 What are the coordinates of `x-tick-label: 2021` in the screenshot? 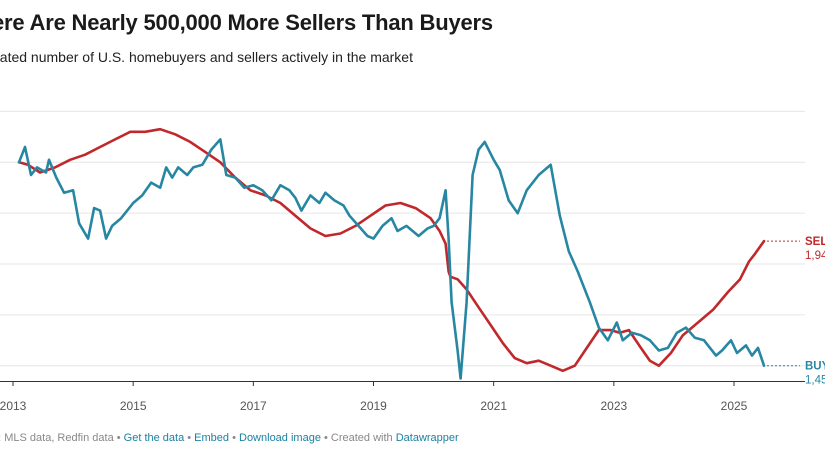 It's located at (493, 406).